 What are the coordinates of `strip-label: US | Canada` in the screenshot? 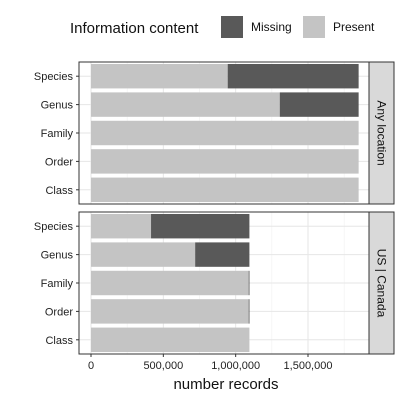 It's located at (382, 283).